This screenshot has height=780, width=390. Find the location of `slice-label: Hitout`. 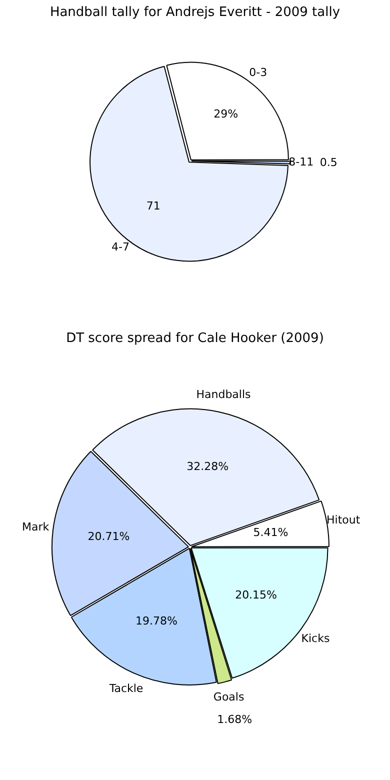

slice-label: Hitout is located at coordinates (343, 520).